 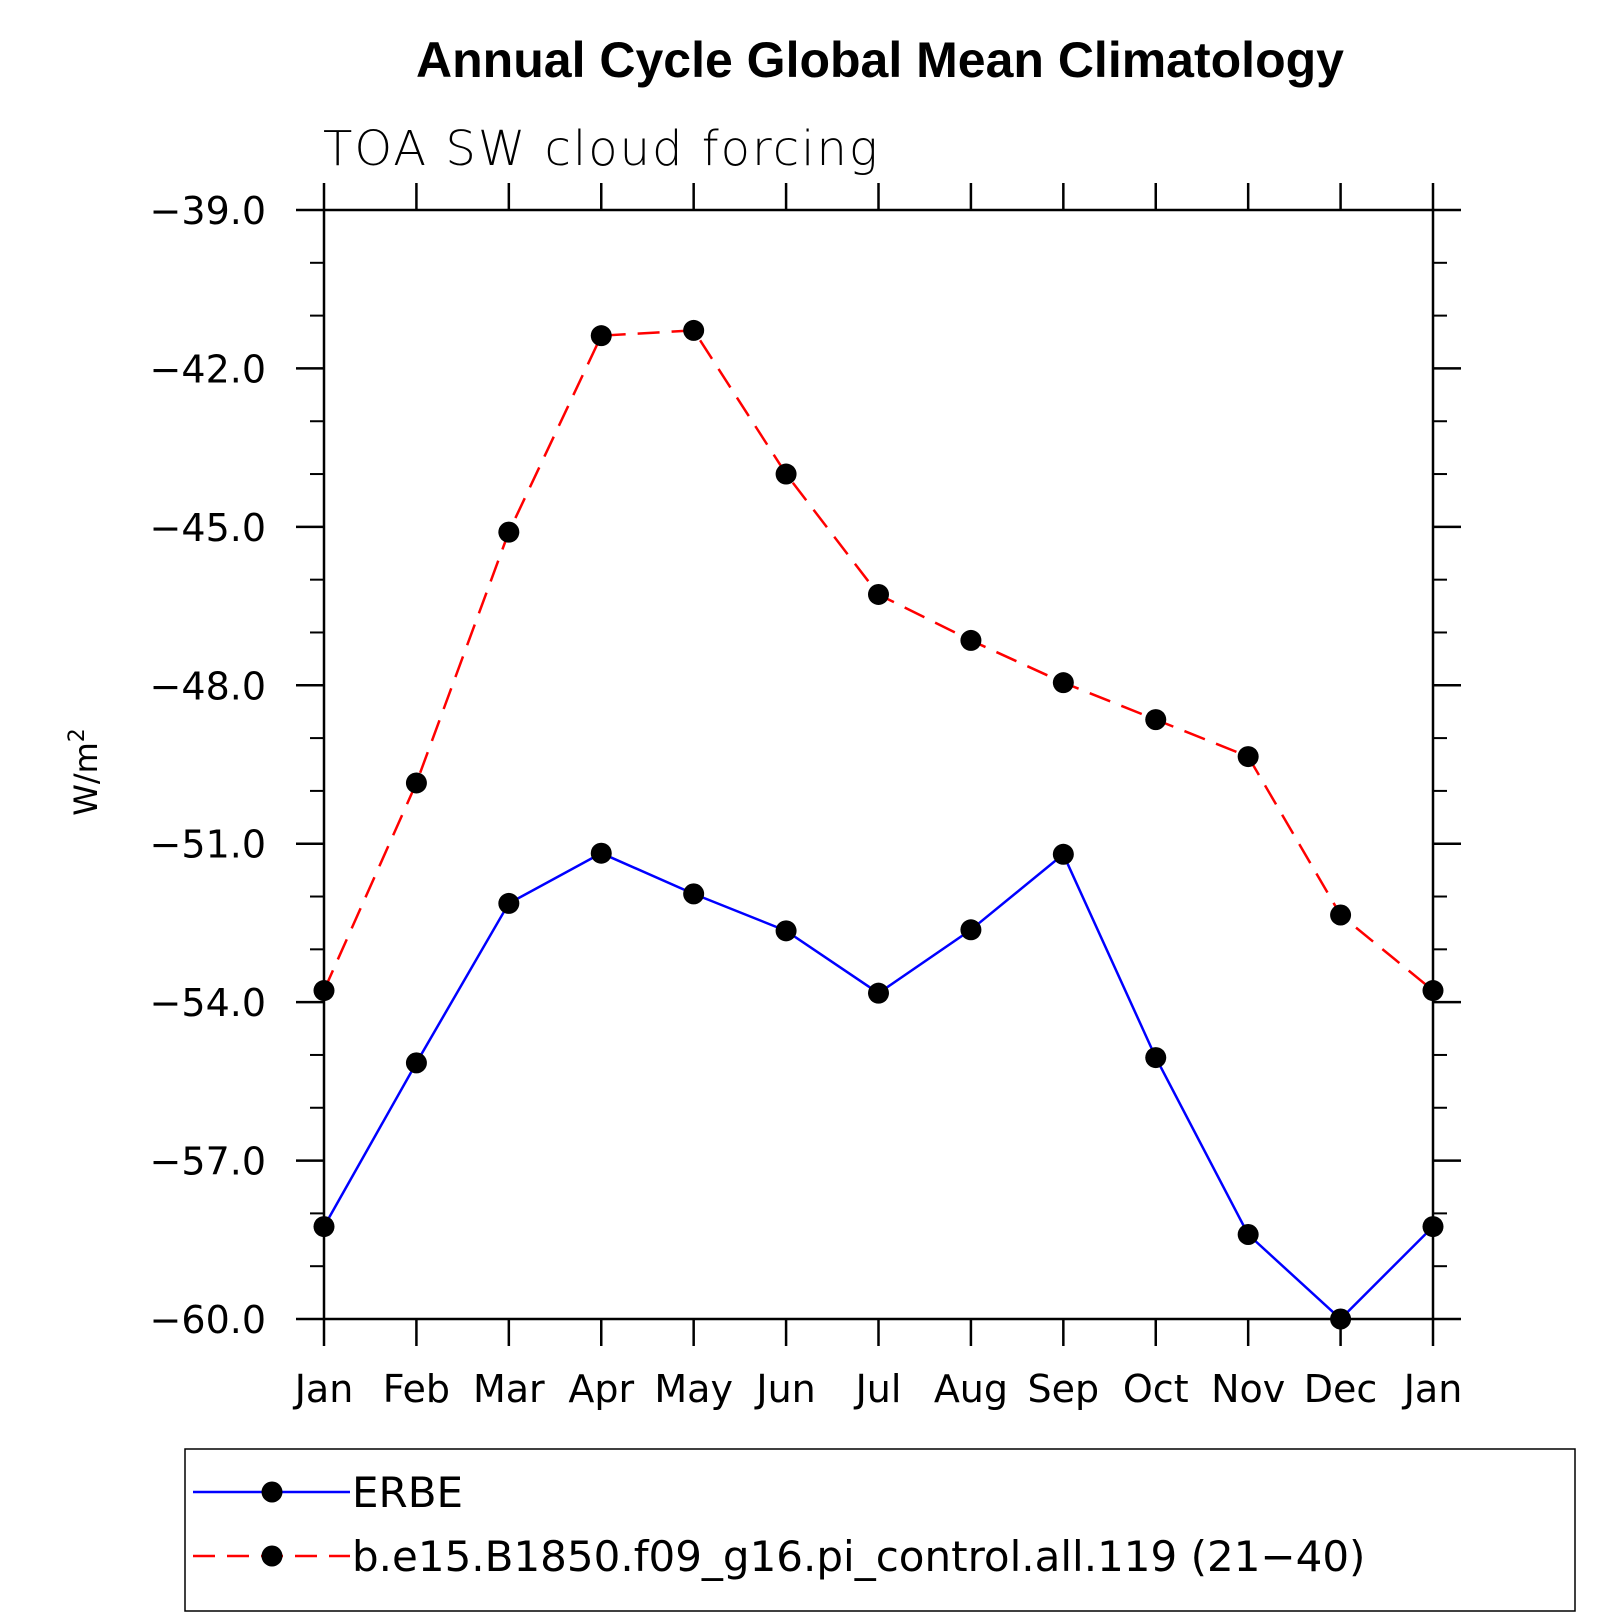 I want to click on y-tick-label: −39.0, so click(x=208, y=211).